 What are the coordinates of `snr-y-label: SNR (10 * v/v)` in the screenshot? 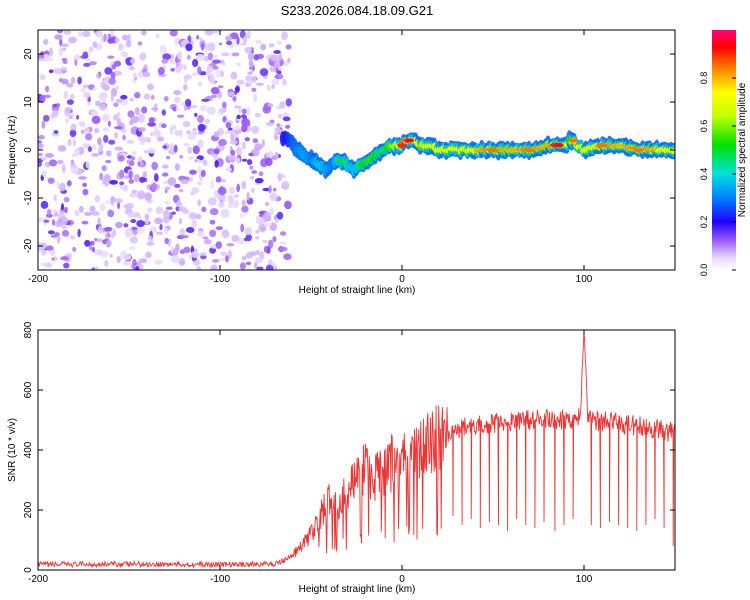 It's located at (12, 450).